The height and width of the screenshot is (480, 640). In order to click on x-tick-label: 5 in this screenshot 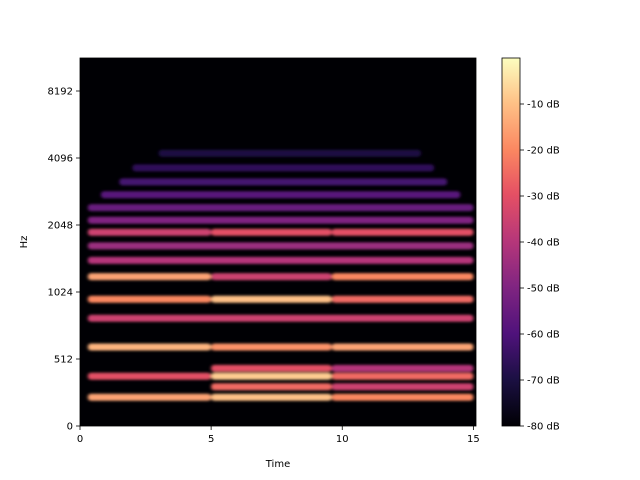, I will do `click(211, 439)`.